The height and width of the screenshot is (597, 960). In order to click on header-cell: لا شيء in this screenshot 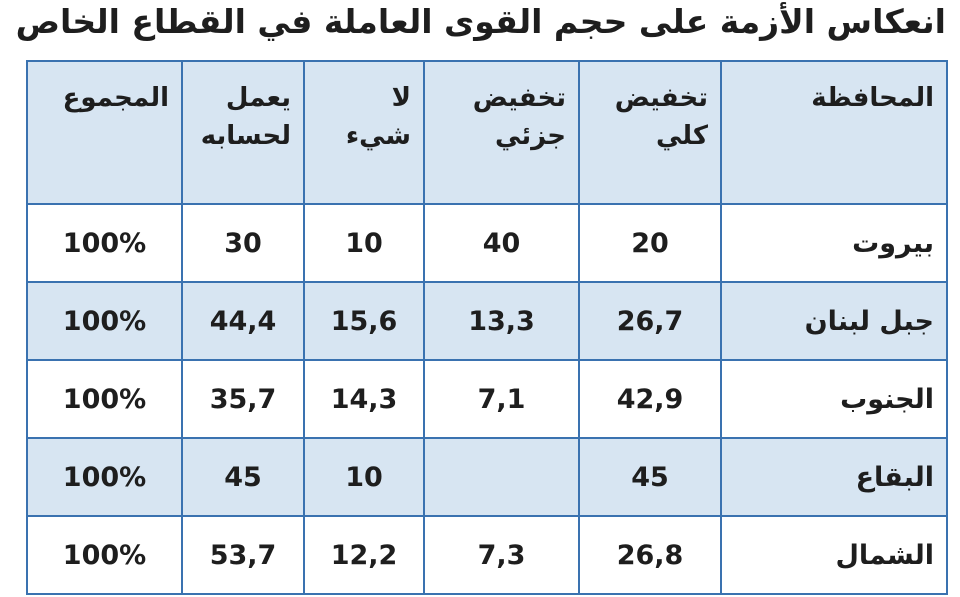, I will do `click(364, 132)`.